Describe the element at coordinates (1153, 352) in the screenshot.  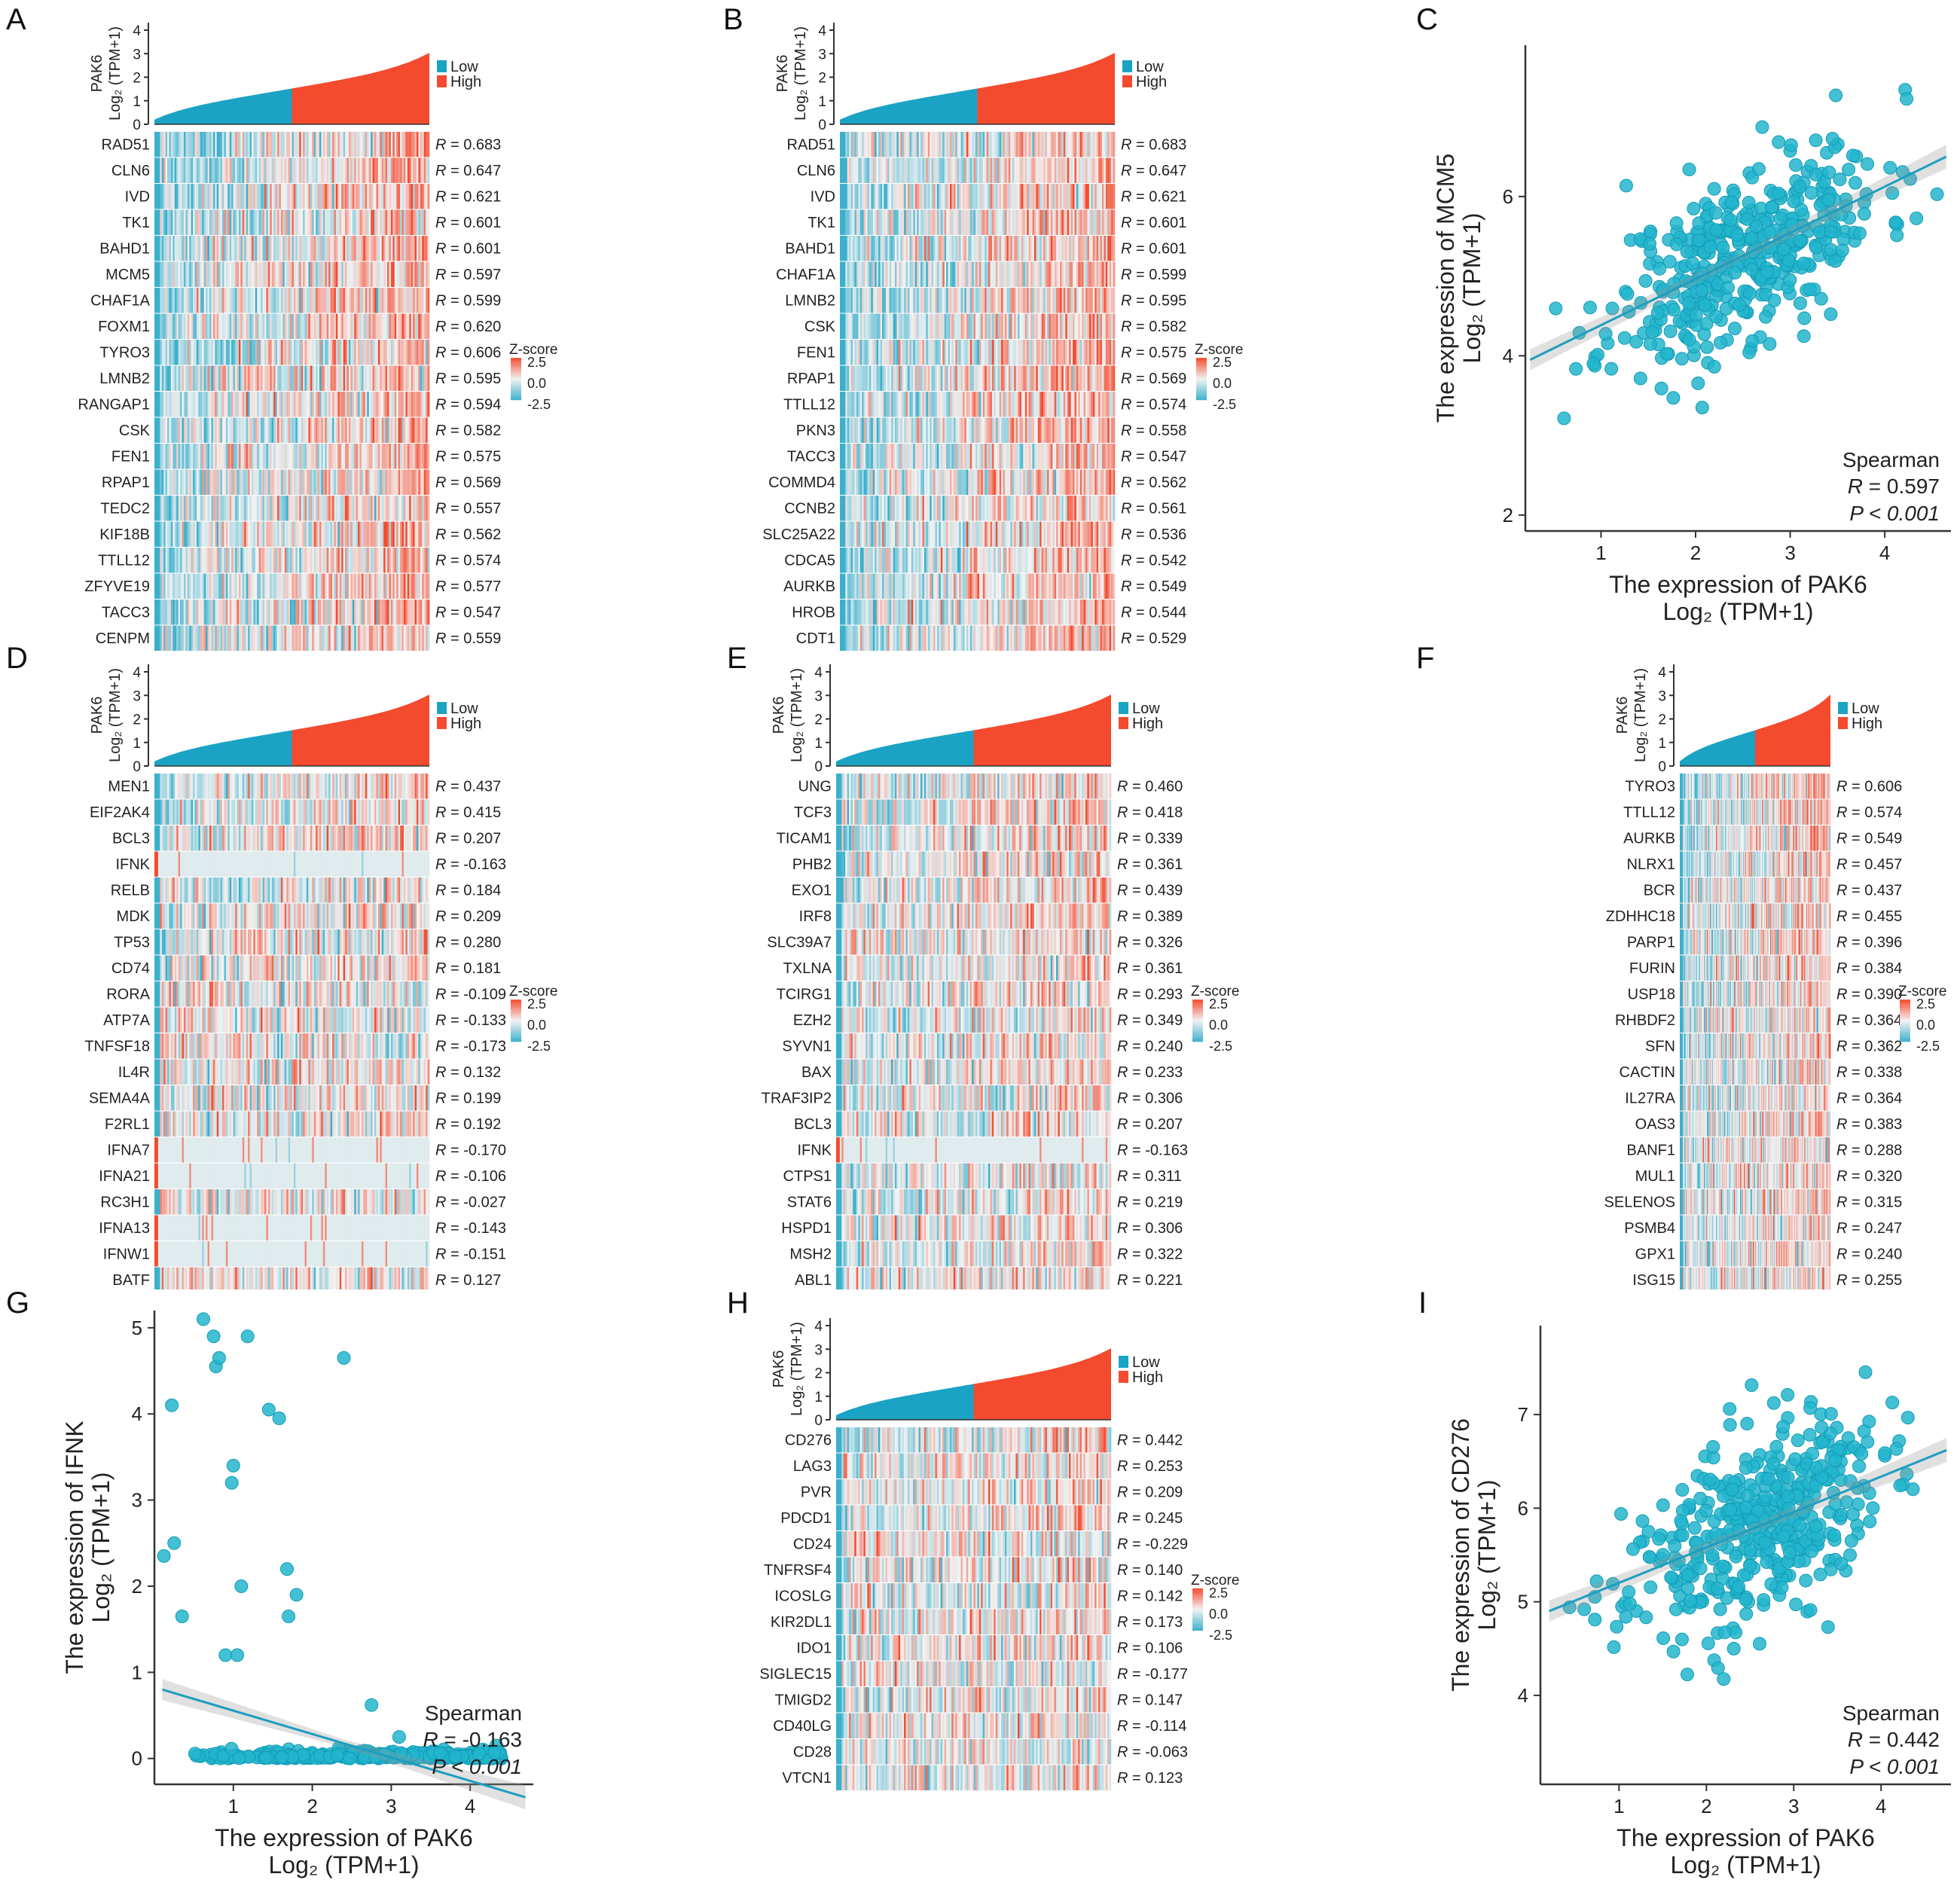
I see `correlation-label: R = 0.575` at that location.